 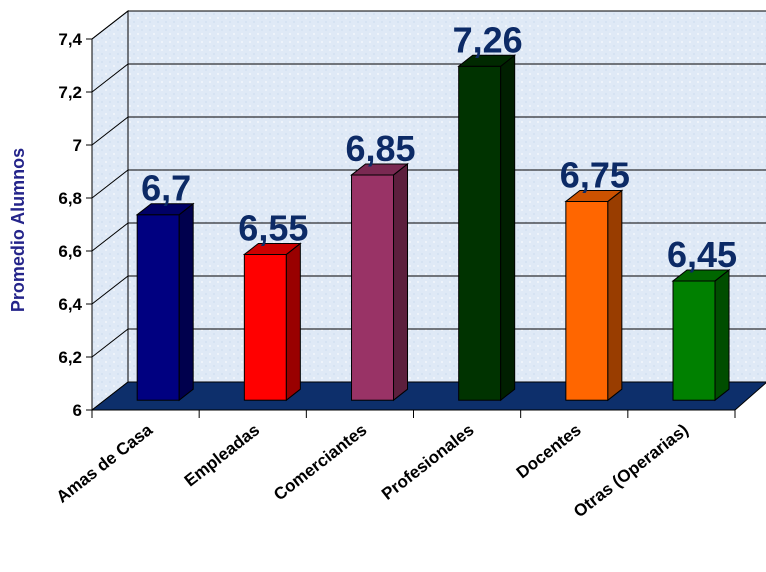 I want to click on y-tick-label: 6,4, so click(x=70, y=304).